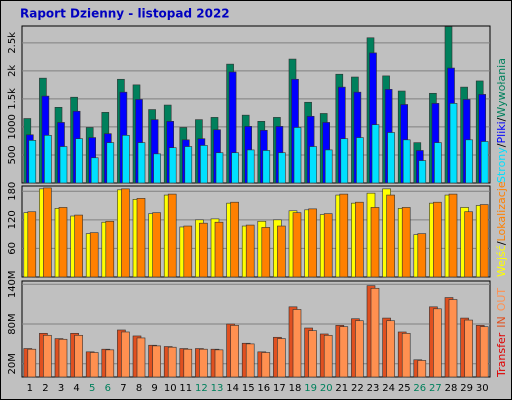  Describe the element at coordinates (154, 388) in the screenshot. I see `x-tick-label: 9` at that location.